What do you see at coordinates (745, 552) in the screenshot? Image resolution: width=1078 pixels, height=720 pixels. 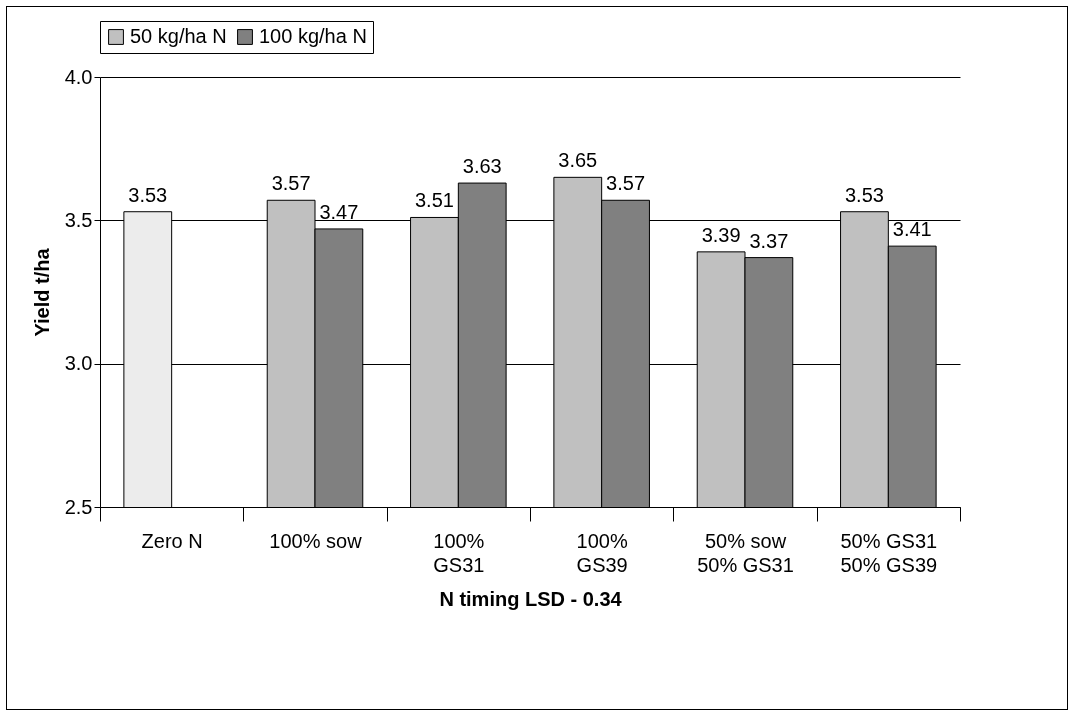 I see `x-tick-label: 50% sow 50% GS31` at bounding box center [745, 552].